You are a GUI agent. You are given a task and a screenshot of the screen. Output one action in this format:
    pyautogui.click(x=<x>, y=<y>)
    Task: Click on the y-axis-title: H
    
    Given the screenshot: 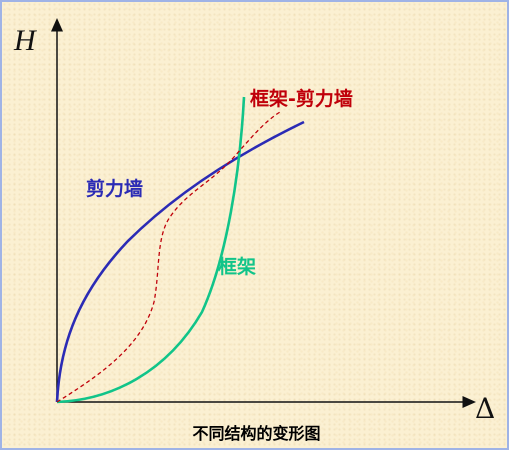 What is the action you would take?
    pyautogui.click(x=25, y=40)
    